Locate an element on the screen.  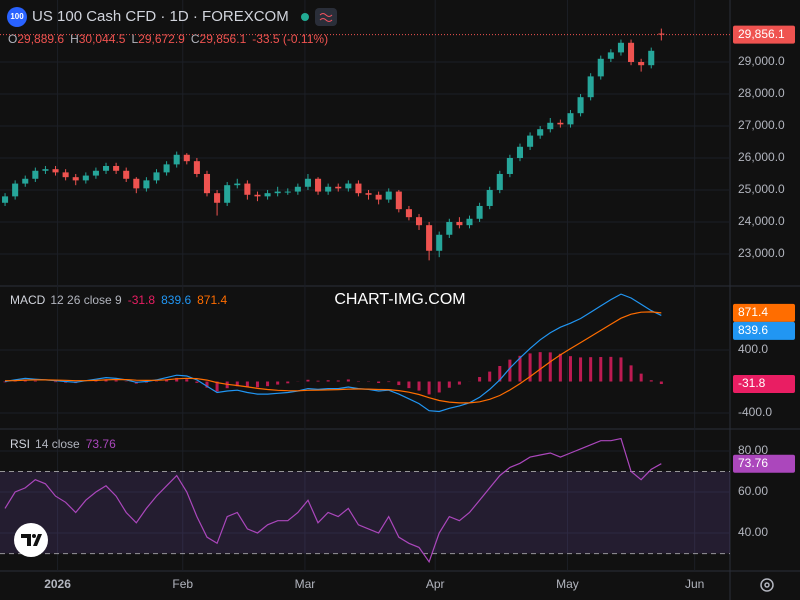
x-tick-label: Feb is located at coordinates (182, 584).